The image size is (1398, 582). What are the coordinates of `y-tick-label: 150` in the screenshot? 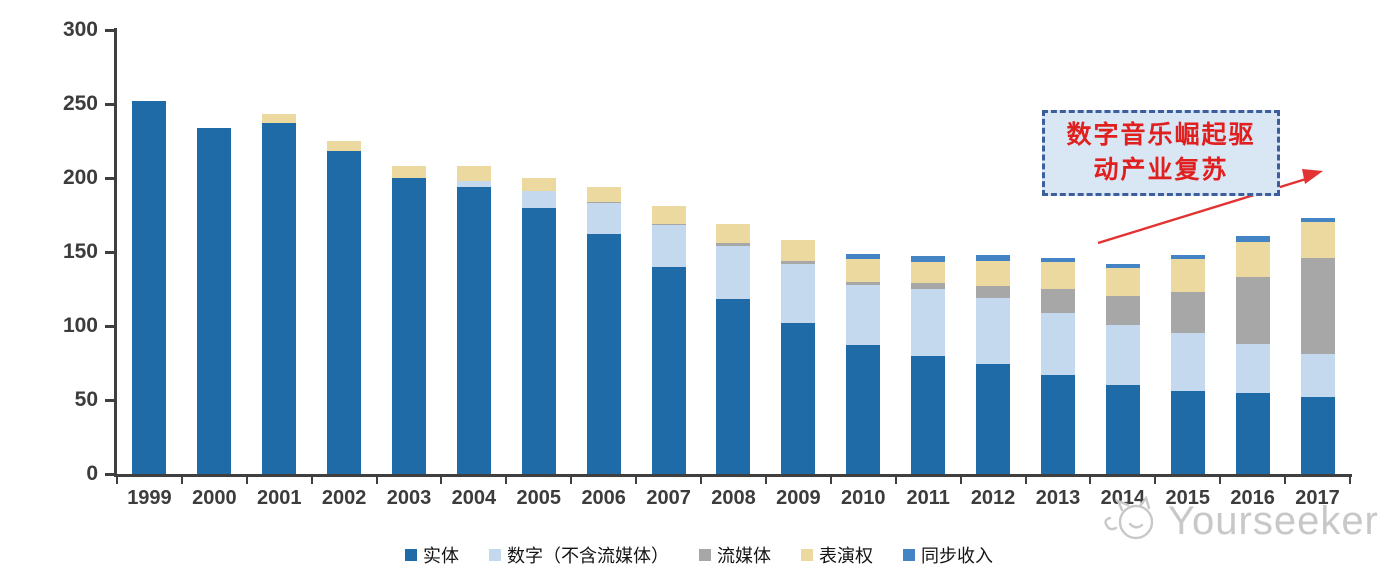 It's located at (80, 251).